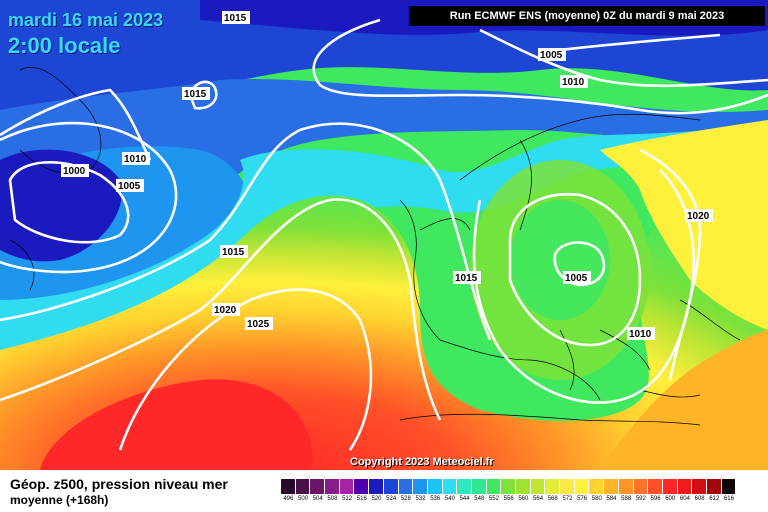  I want to click on isobar-1015-north, so click(540, 66).